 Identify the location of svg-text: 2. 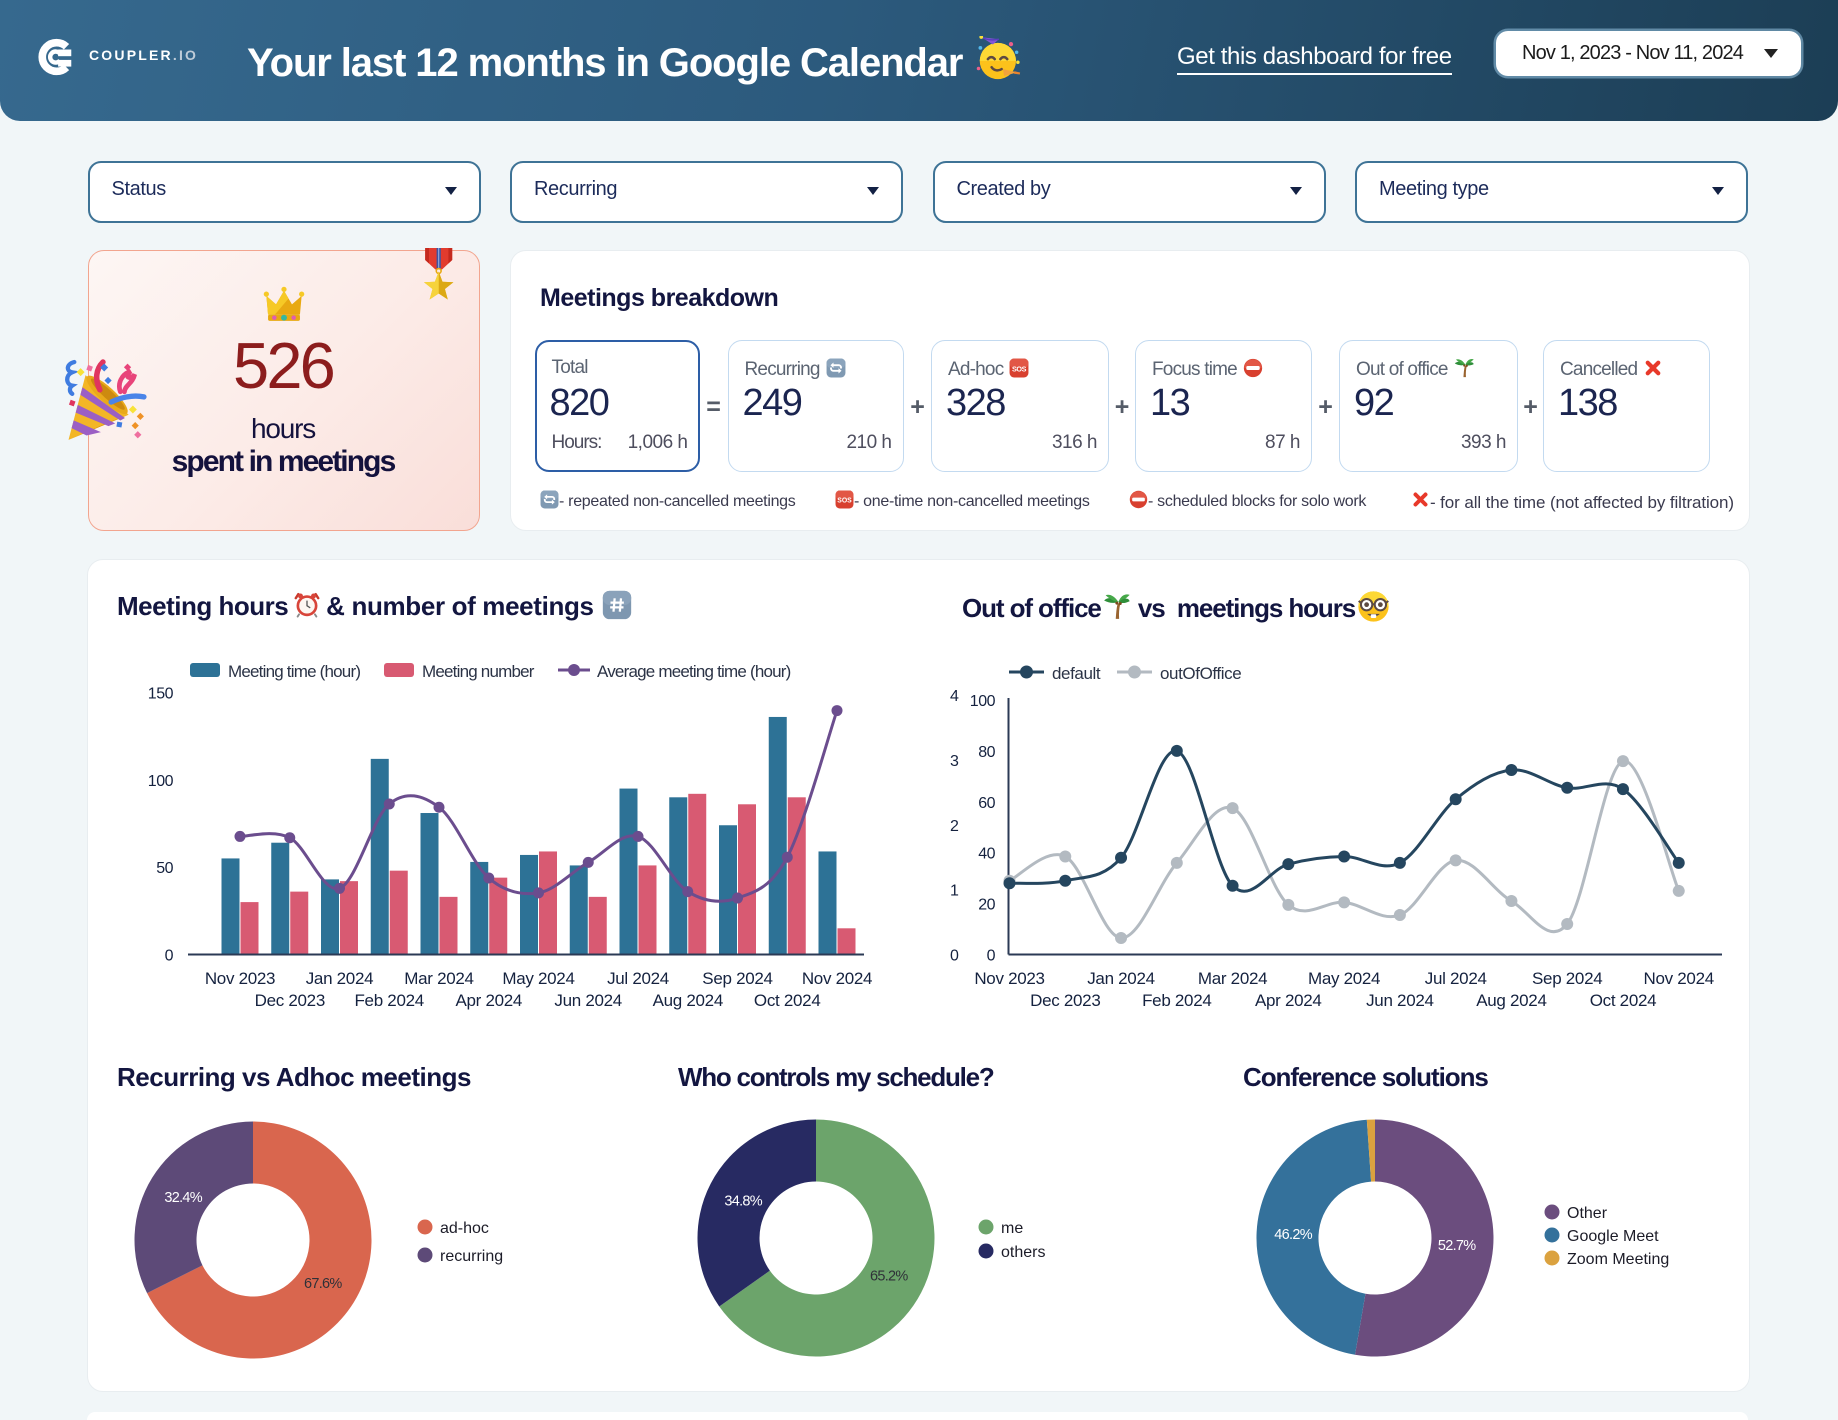
(954, 826).